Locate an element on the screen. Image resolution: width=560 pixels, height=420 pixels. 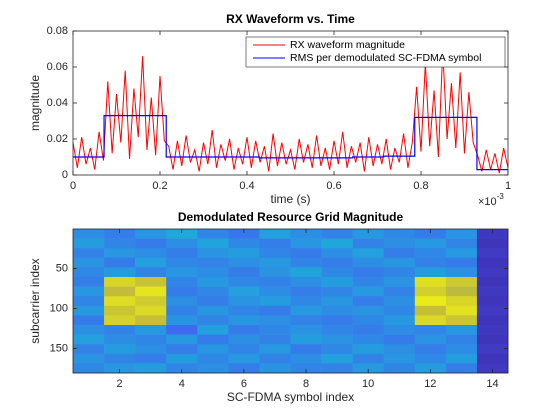
legend-label: RMS per demodulated SC-FDMA symbol is located at coordinates (385, 58).